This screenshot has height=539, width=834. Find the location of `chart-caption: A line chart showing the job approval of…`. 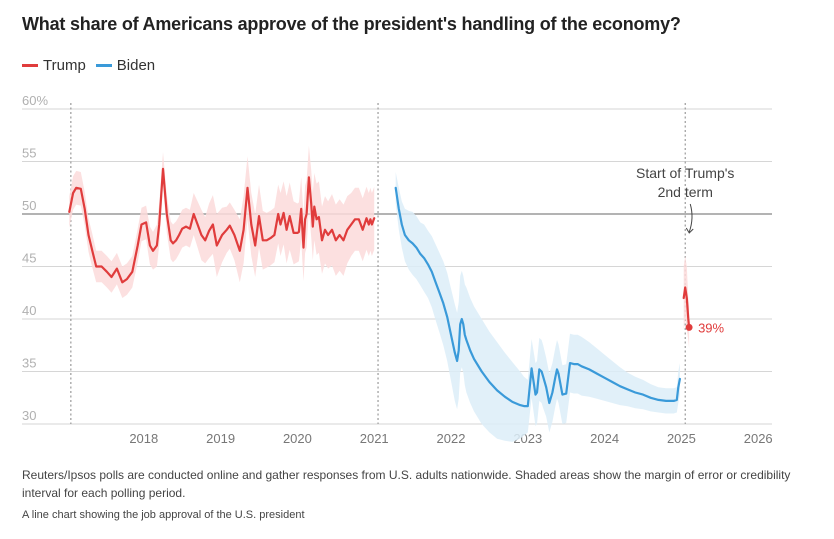

chart-caption: A line chart showing the job approval of… is located at coordinates (163, 515).